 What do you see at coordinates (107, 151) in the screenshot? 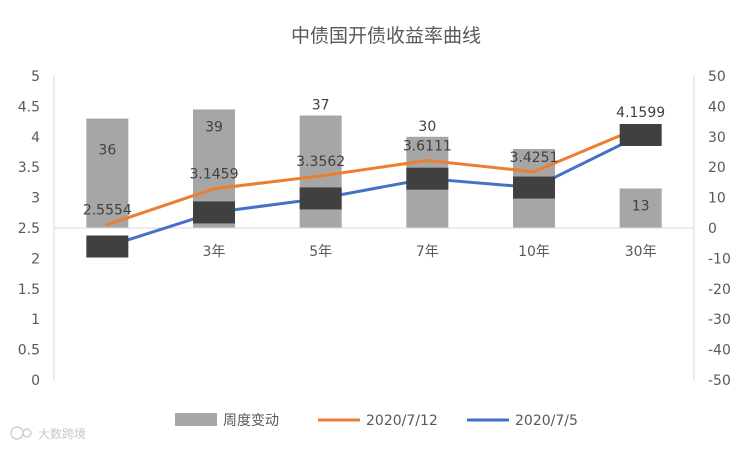
I see `bar-data-label: 36` at bounding box center [107, 151].